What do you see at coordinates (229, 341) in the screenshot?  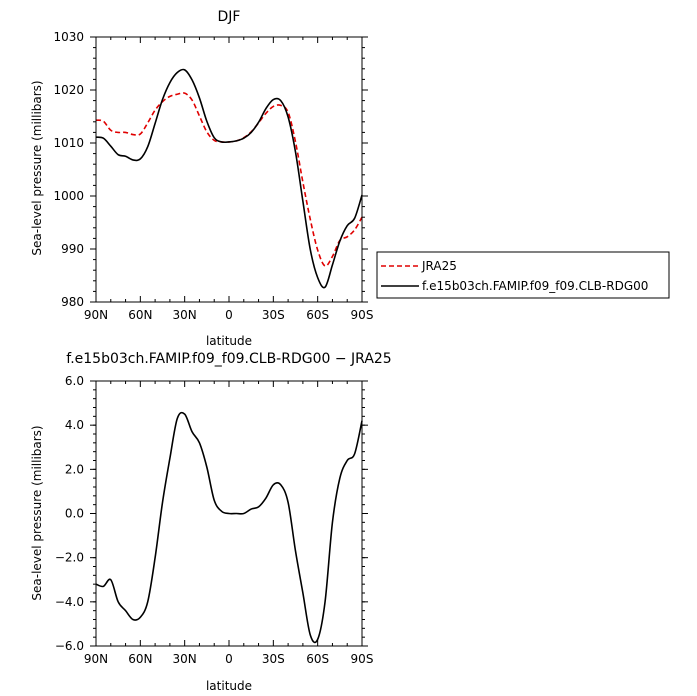 I see `top-chart-x-axis-label: latitude` at bounding box center [229, 341].